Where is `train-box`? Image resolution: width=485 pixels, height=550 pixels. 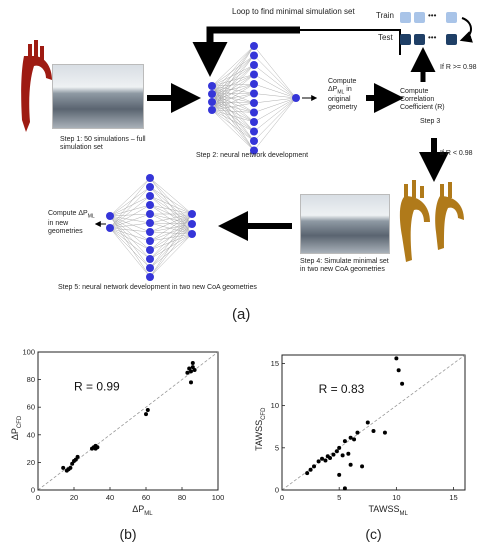 train-box is located at coordinates (451, 17).